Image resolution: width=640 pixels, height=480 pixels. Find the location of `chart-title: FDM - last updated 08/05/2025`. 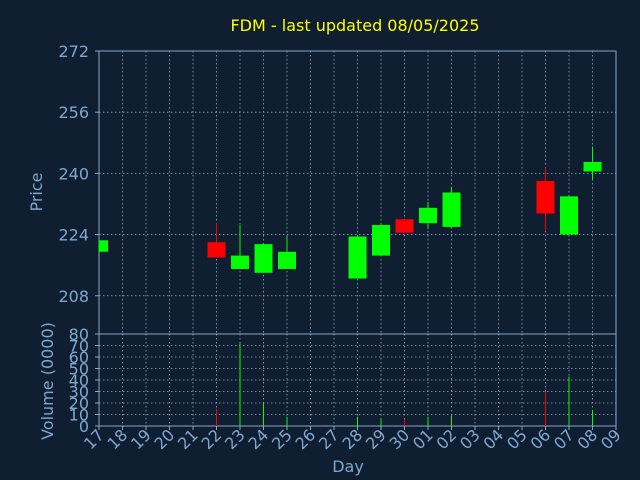

chart-title: FDM - last updated 08/05/2025 is located at coordinates (354, 25).